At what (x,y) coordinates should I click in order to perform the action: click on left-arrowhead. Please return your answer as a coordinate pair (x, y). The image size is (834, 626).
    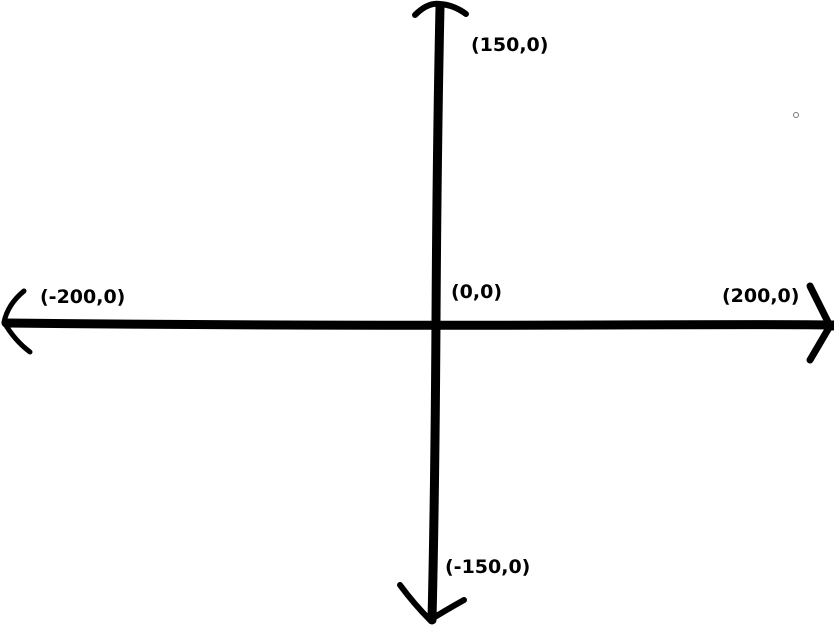
    Looking at the image, I should click on (17, 321).